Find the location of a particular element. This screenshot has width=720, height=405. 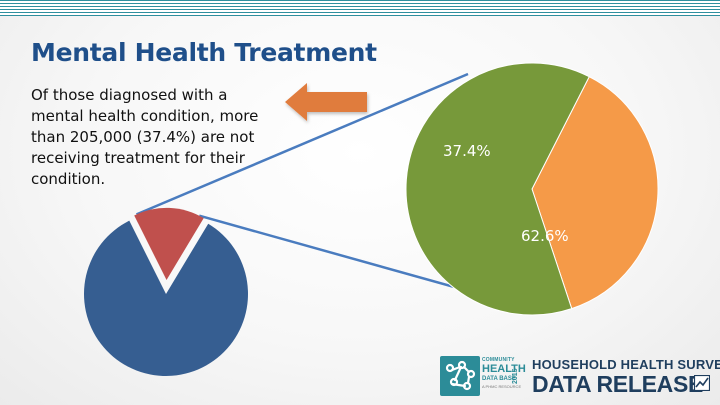

small-pie-exploded-slice is located at coordinates (169, 244).